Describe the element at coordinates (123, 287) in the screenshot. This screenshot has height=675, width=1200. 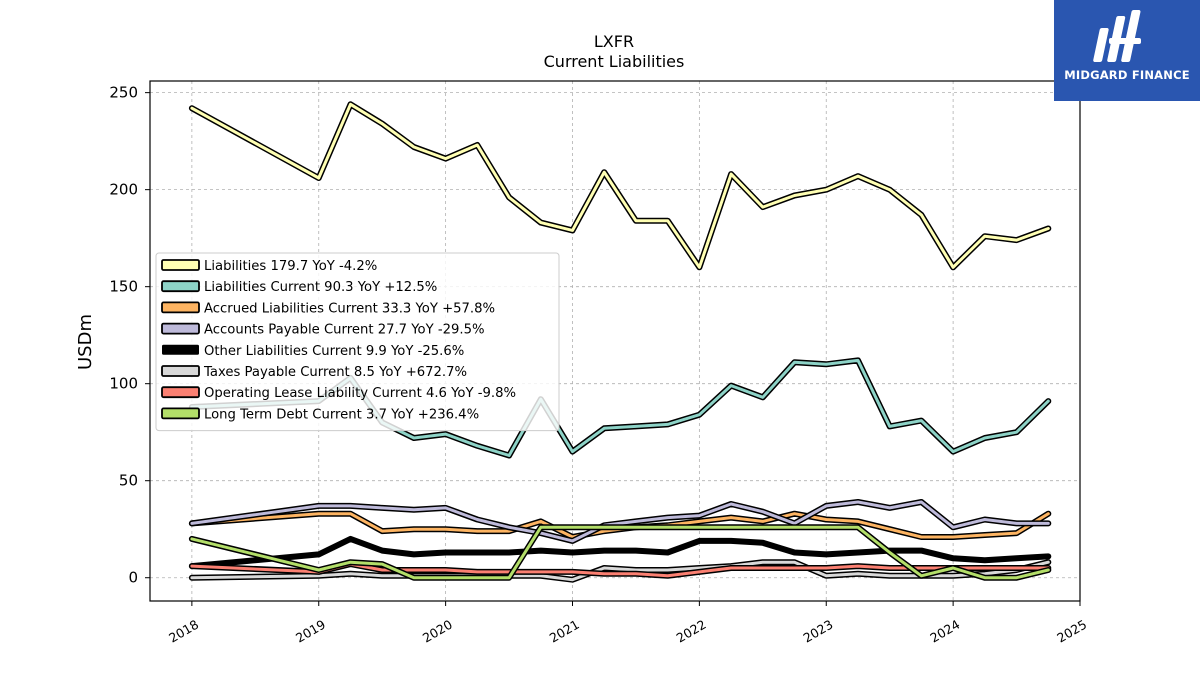
I see `y-tick-label: 150` at that location.